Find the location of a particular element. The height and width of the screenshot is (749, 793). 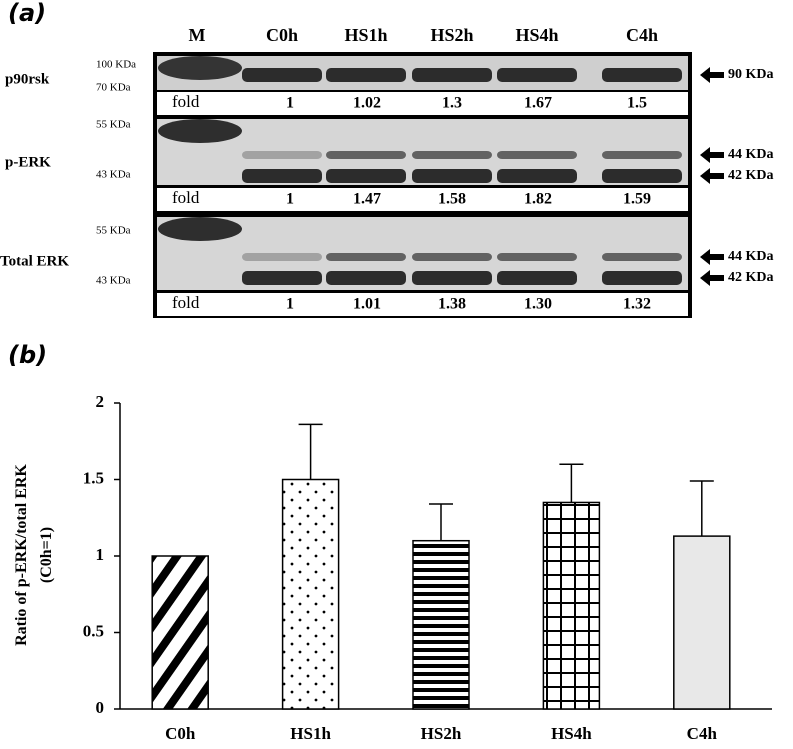

lane-label: C0h is located at coordinates (282, 35).